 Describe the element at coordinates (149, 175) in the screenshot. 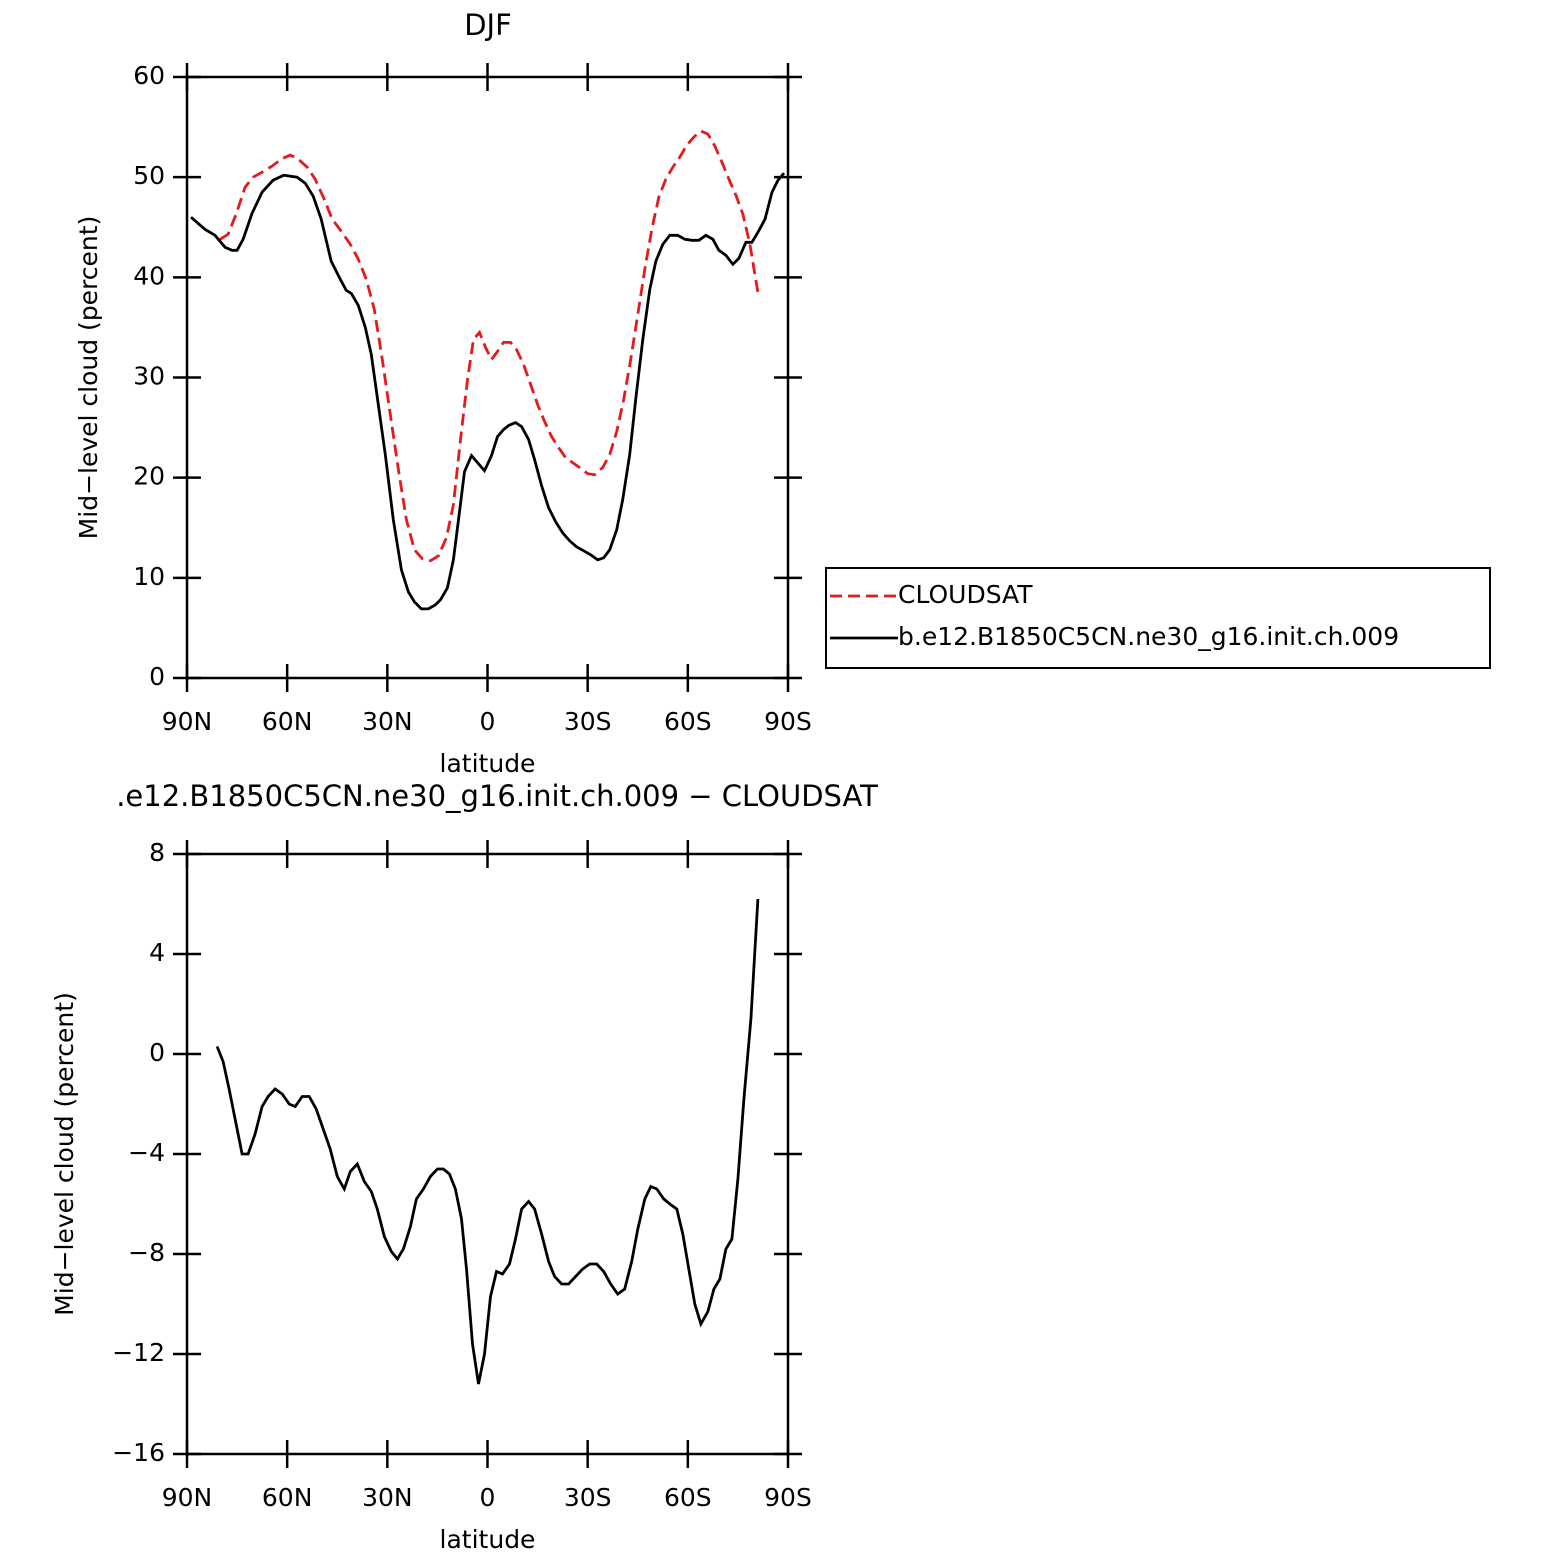

I see `y-tick-label: 50` at that location.